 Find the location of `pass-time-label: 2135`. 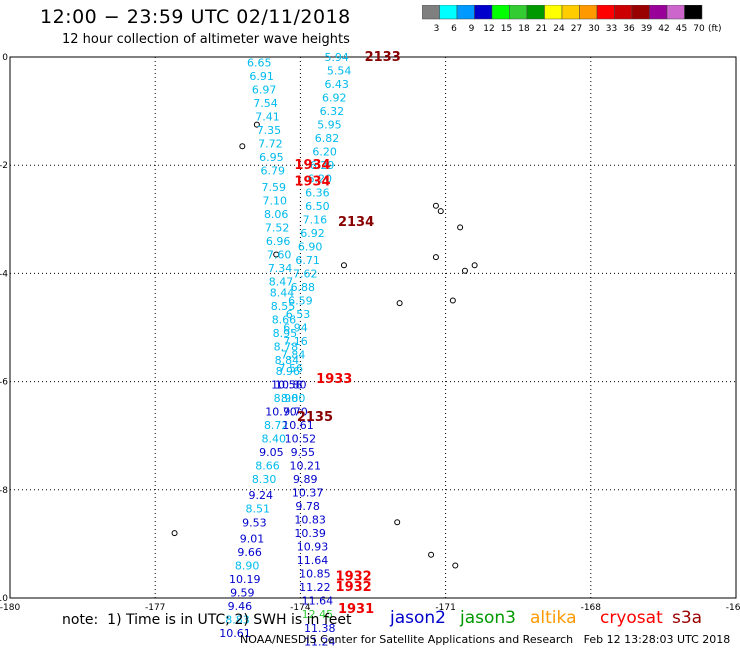

pass-time-label: 2135 is located at coordinates (315, 417).